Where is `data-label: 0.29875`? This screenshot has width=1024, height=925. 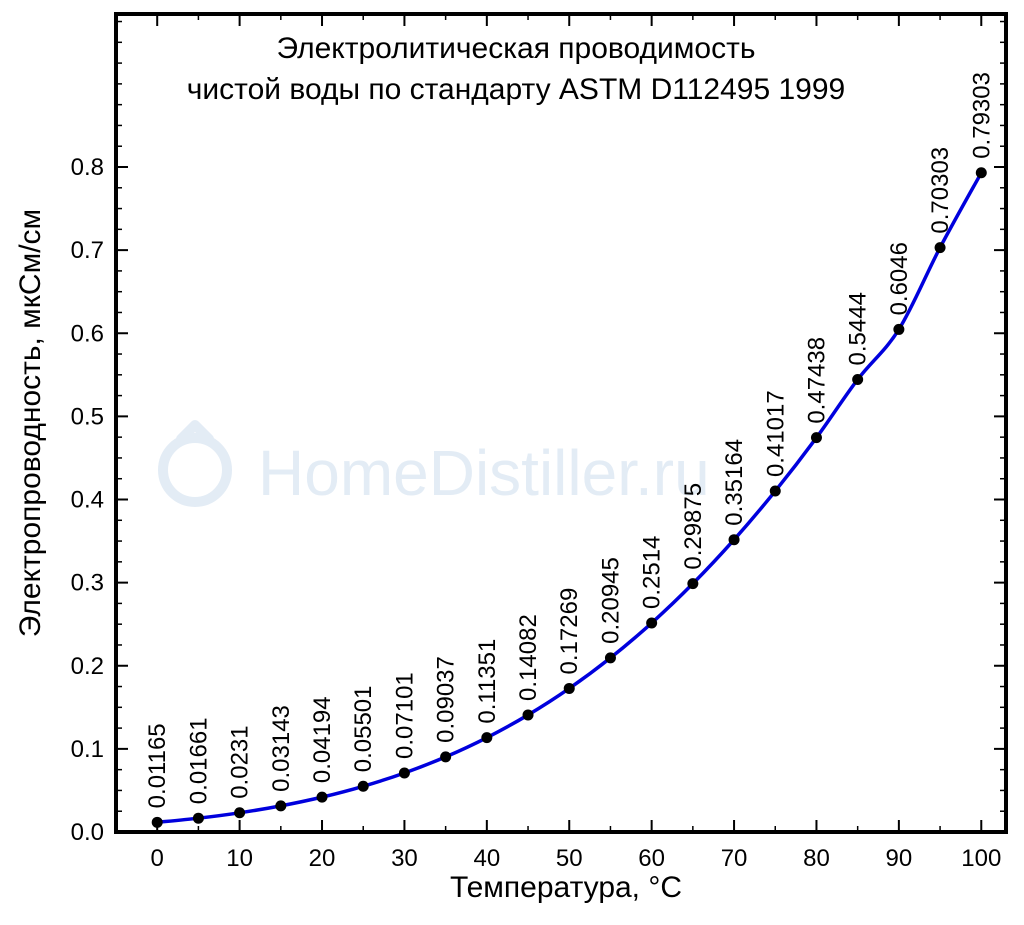
data-label: 0.29875 is located at coordinates (693, 526).